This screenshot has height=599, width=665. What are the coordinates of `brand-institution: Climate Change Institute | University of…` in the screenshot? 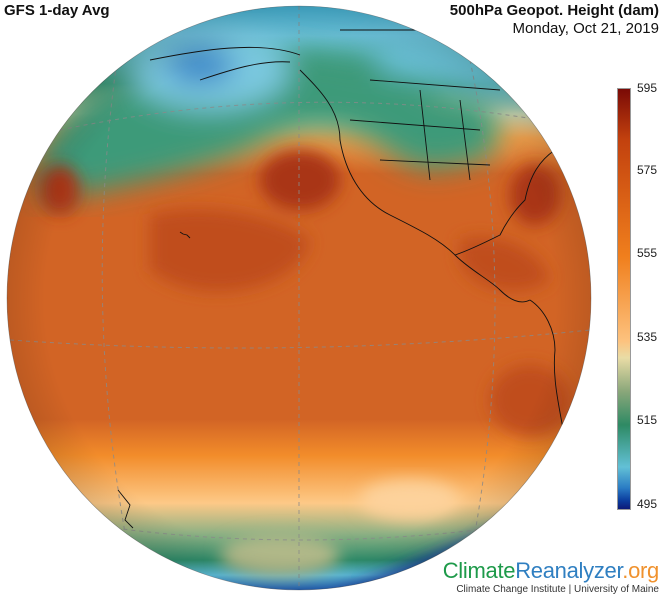 It's located at (557, 589).